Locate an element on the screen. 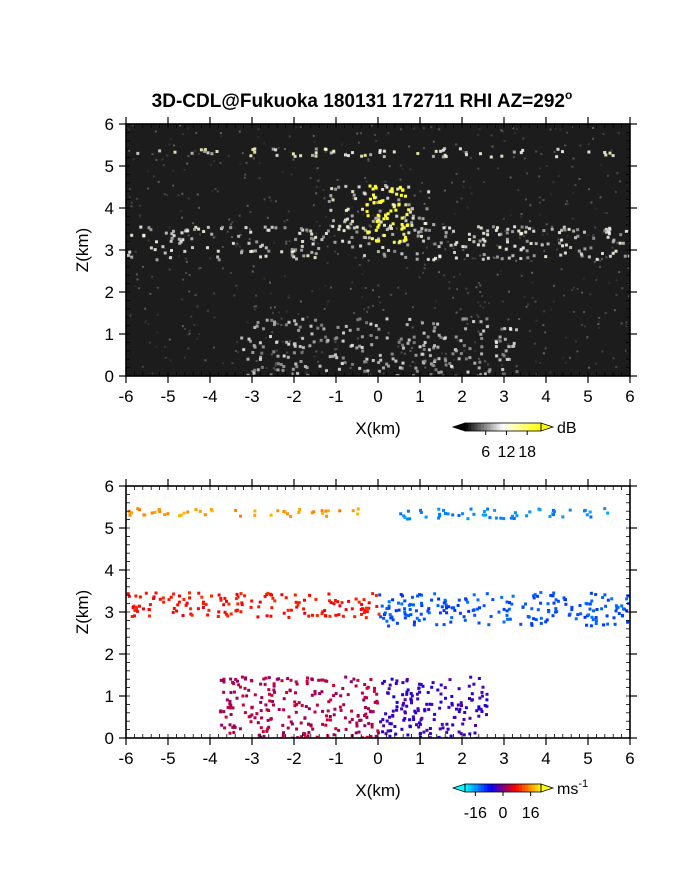 The image size is (680, 880). colorbar-tick-label: 12 is located at coordinates (507, 452).